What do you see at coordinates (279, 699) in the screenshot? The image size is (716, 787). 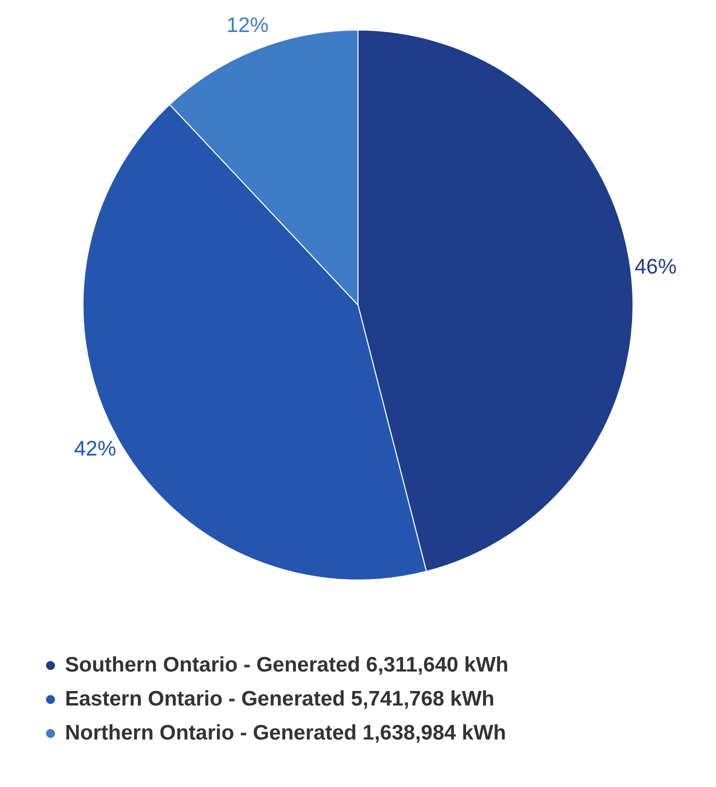 I see `legend-label: Eastern Ontario - Generated 5,741,768 kWh` at bounding box center [279, 699].